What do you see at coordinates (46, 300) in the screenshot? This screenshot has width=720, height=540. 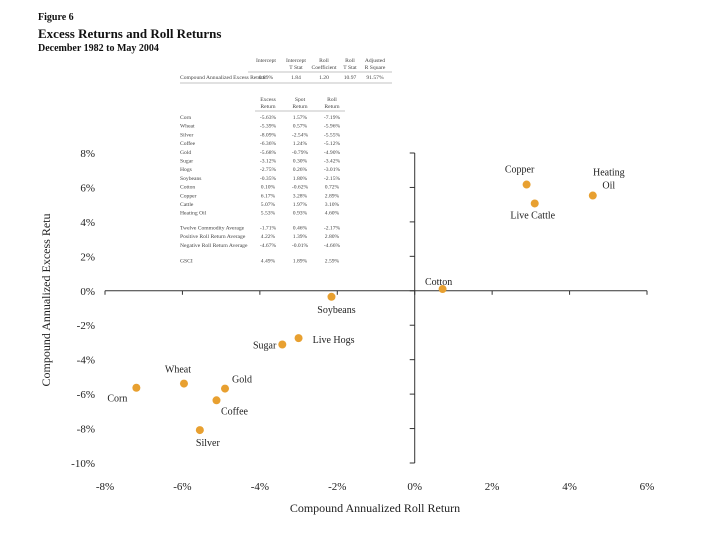 I see `y-axis-title: Compound Annualized Excess Retu` at bounding box center [46, 300].